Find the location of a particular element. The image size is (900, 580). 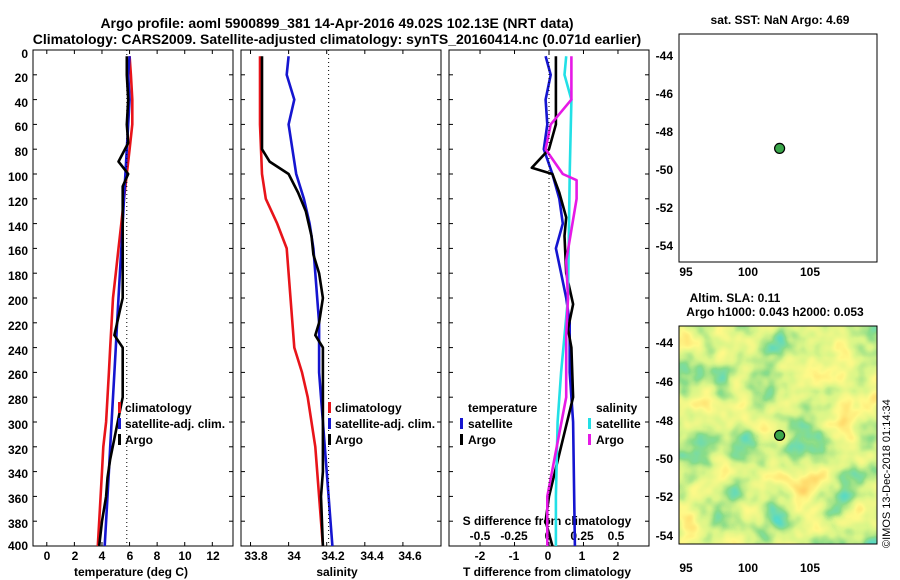

depth-tick: 380 is located at coordinates (18, 524).